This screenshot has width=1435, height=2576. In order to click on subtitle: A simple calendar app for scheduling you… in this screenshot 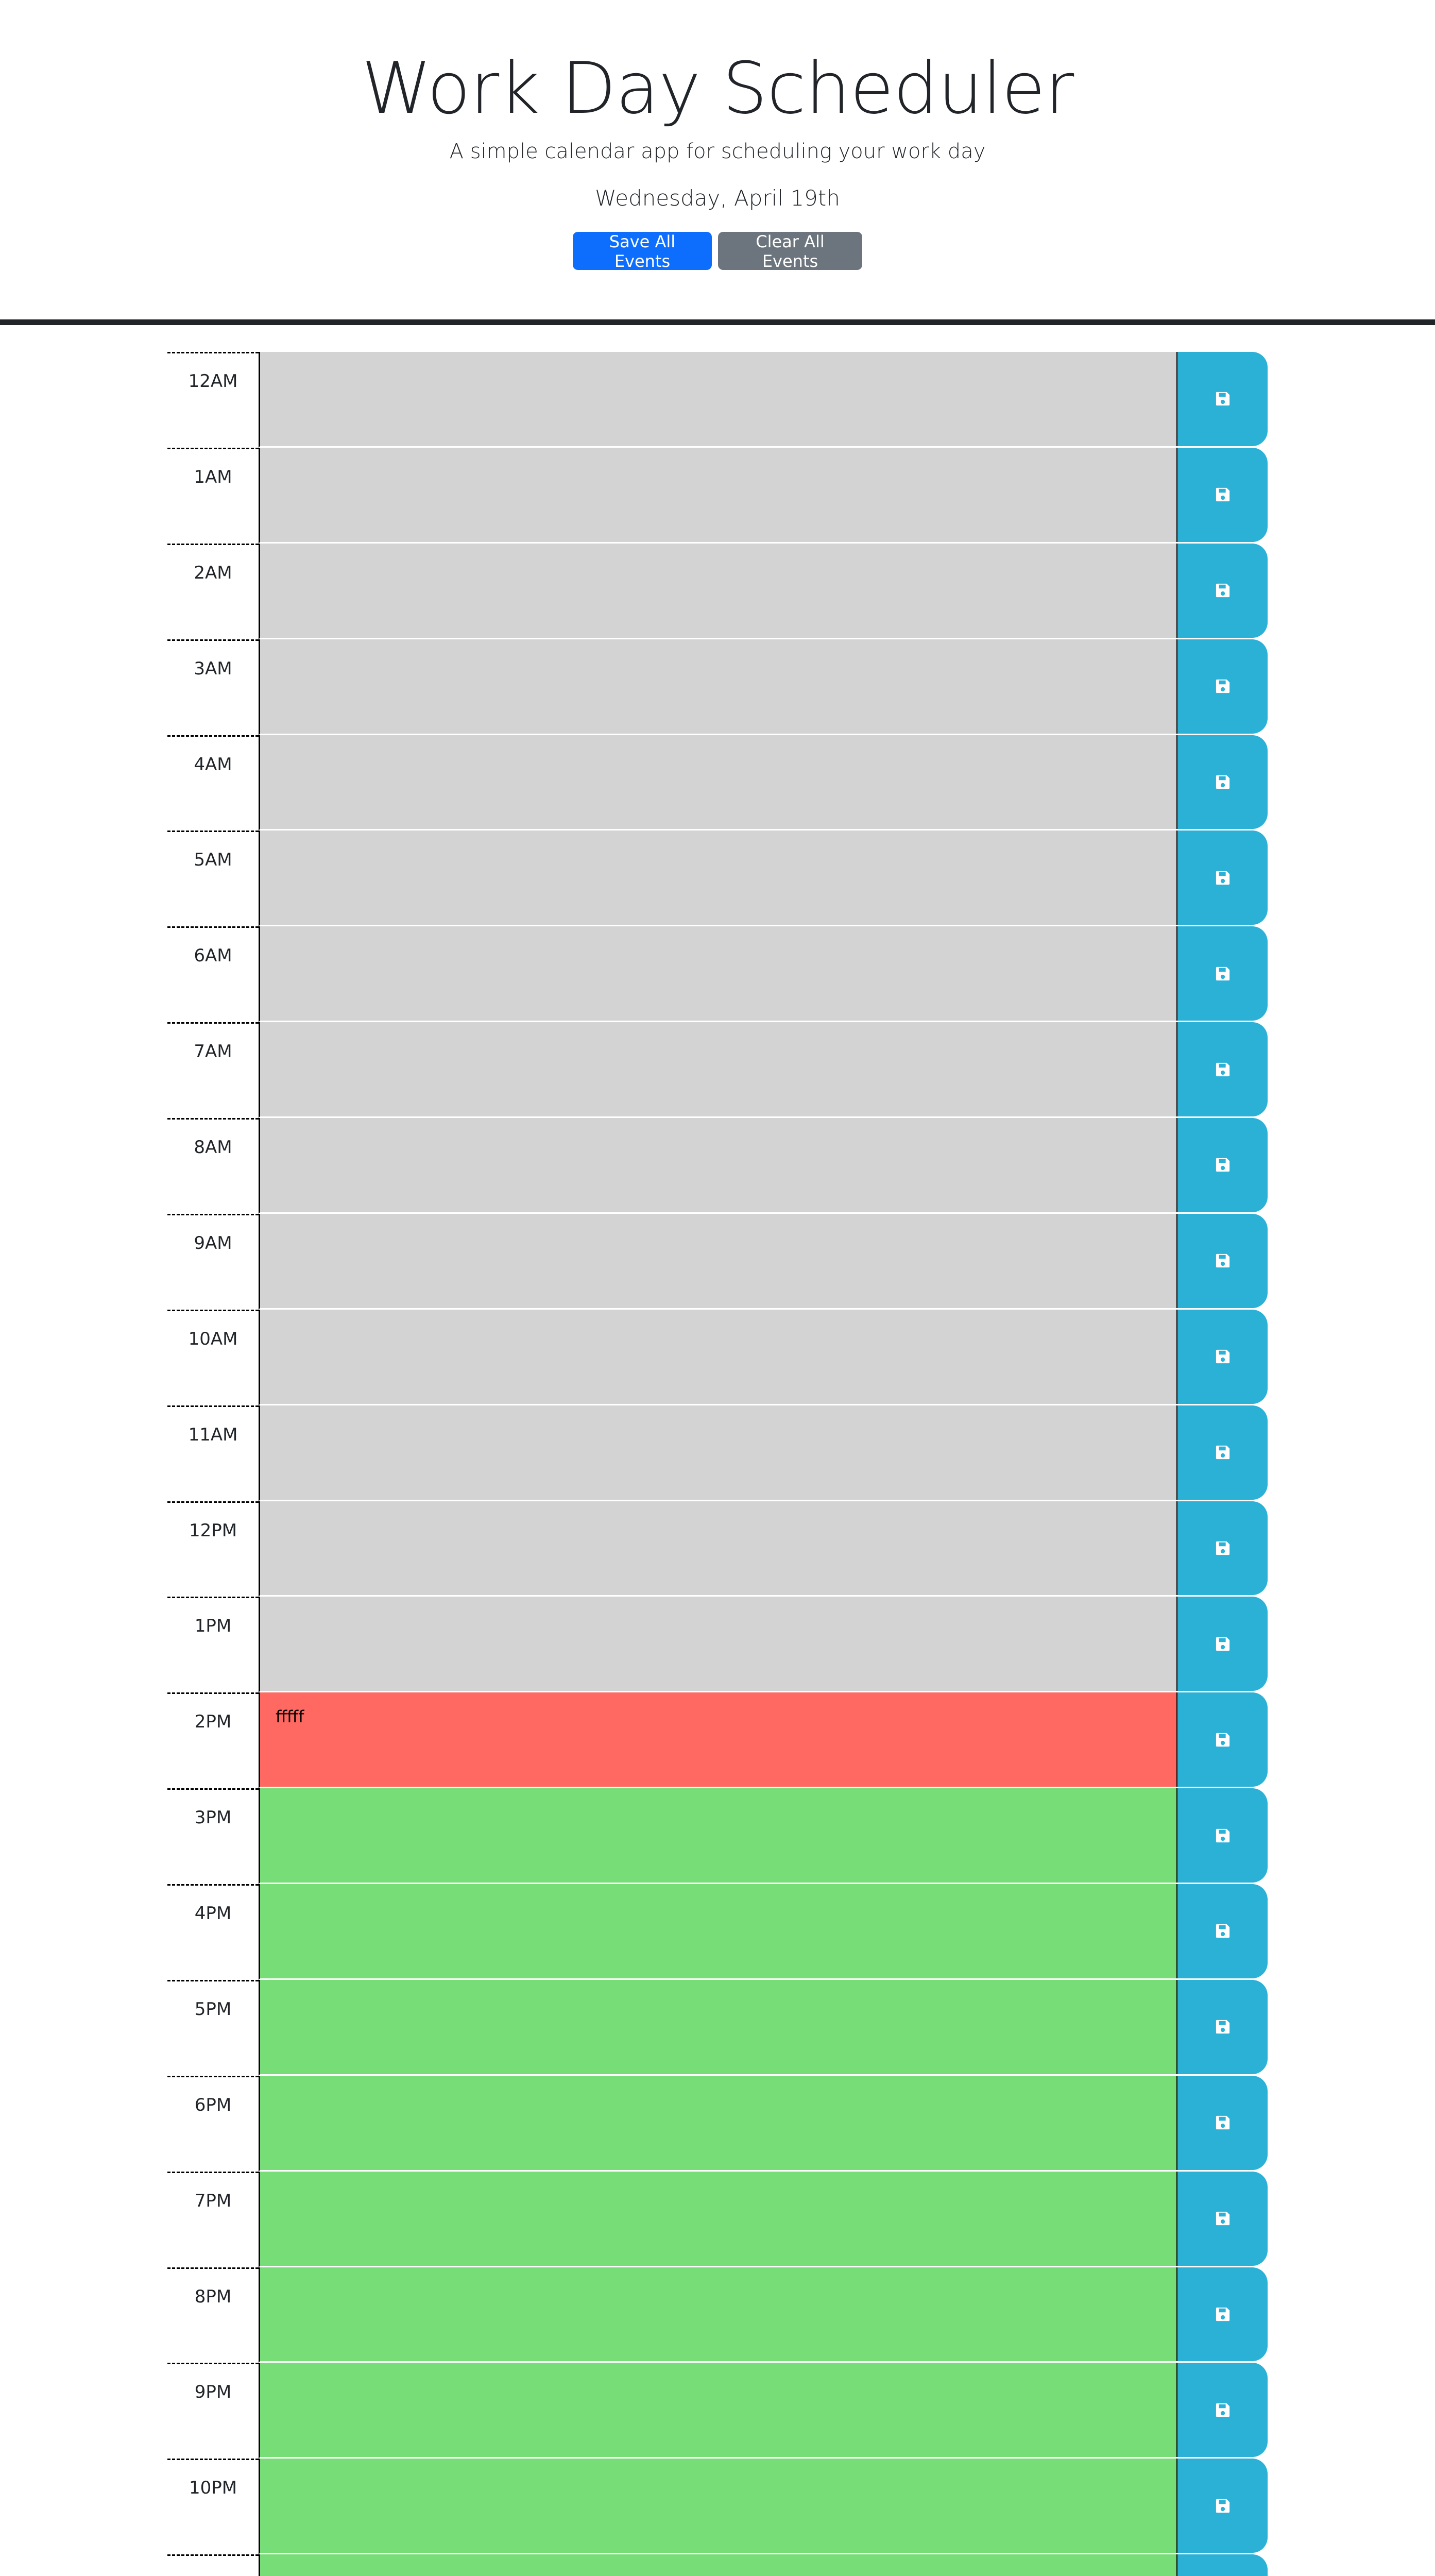, I will do `click(717, 151)`.